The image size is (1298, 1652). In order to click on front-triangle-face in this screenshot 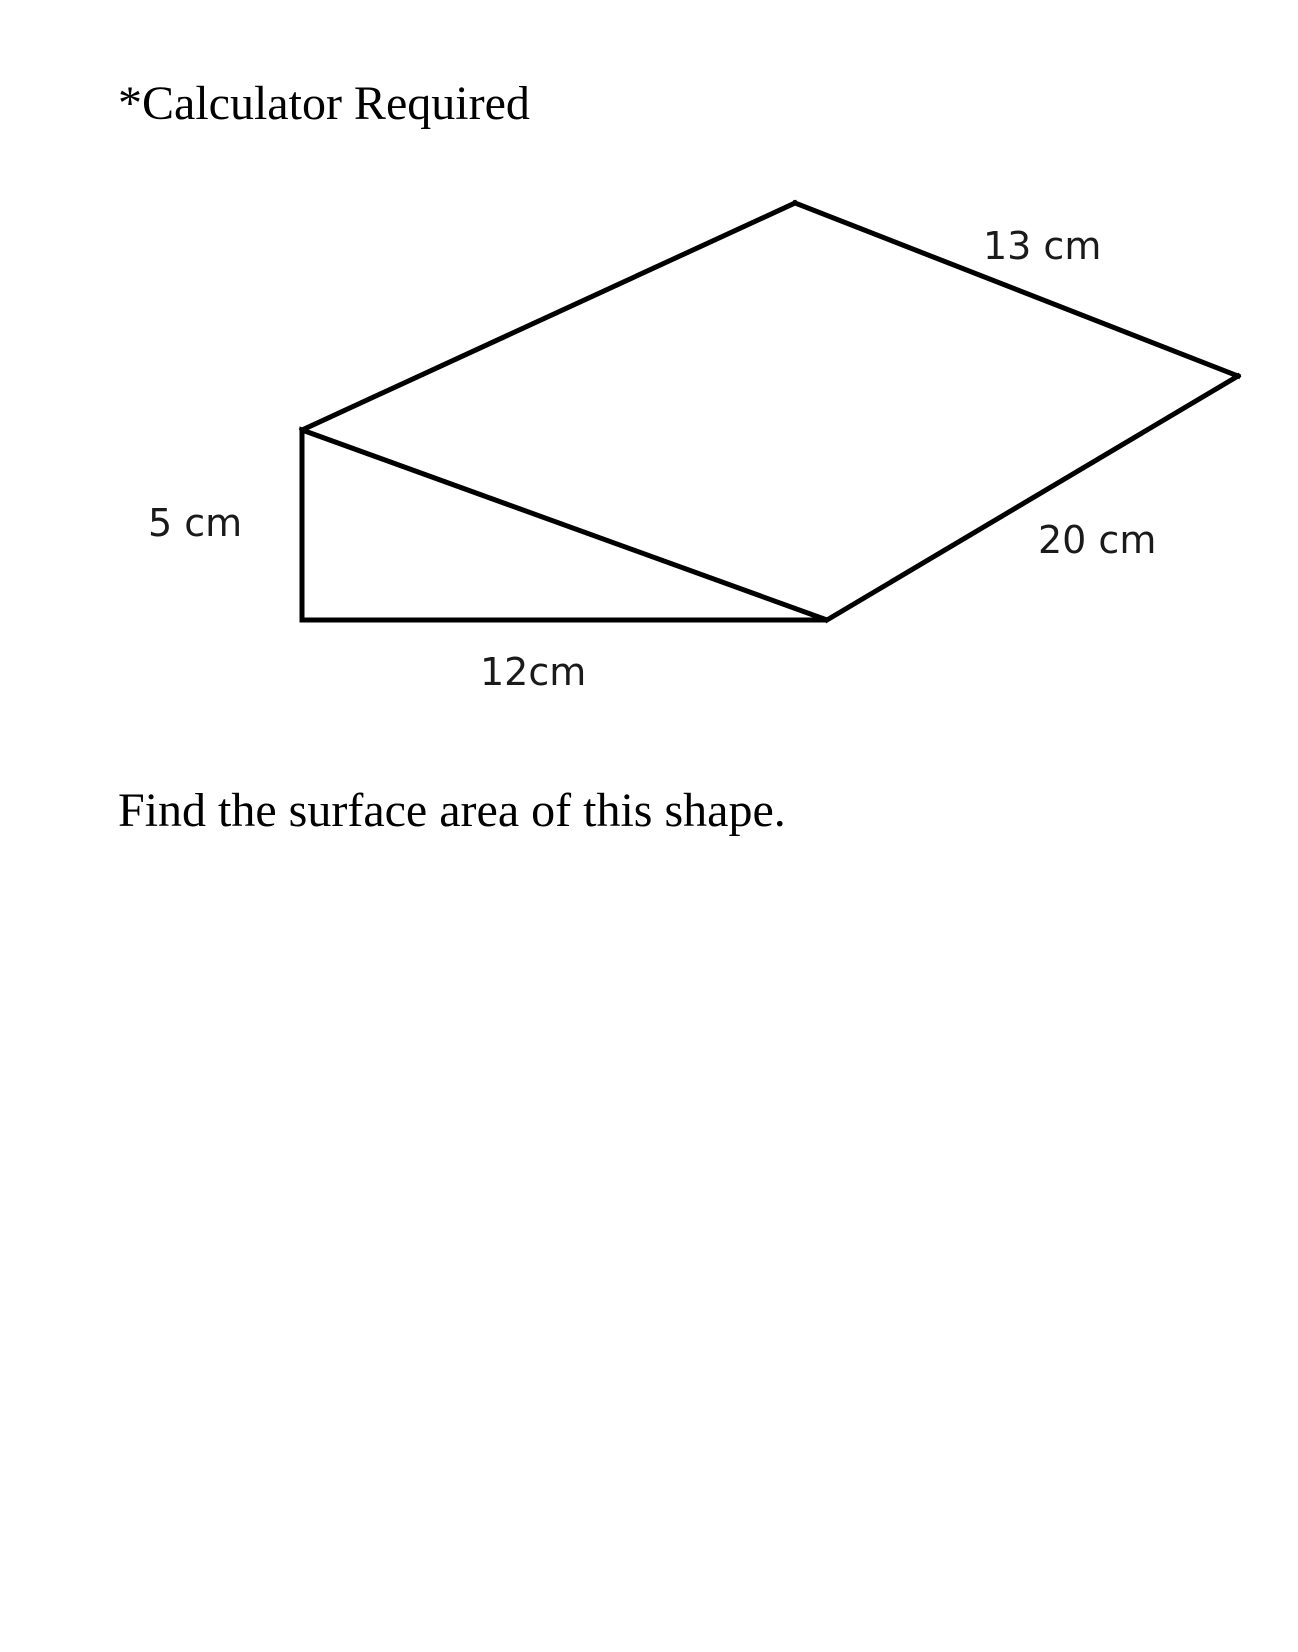, I will do `click(563, 524)`.